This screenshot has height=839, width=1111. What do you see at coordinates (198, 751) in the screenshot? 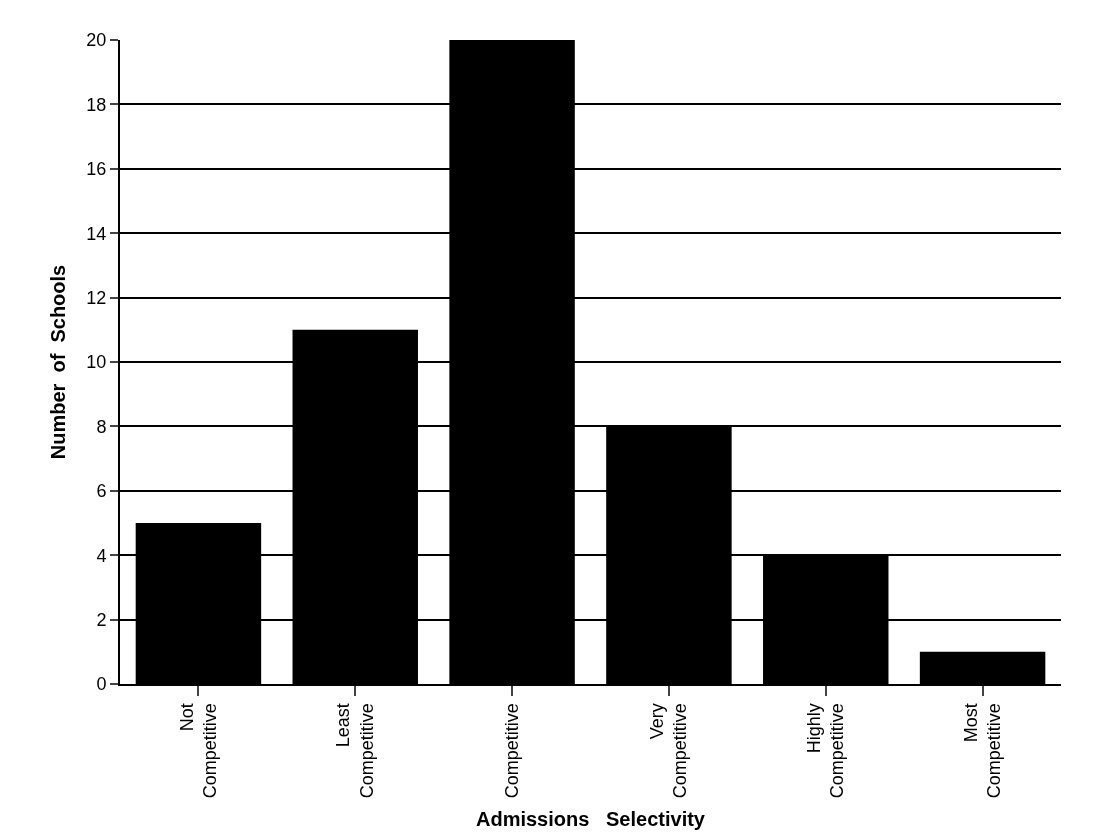
I see `x-tick-label: Not Competitive` at bounding box center [198, 751].